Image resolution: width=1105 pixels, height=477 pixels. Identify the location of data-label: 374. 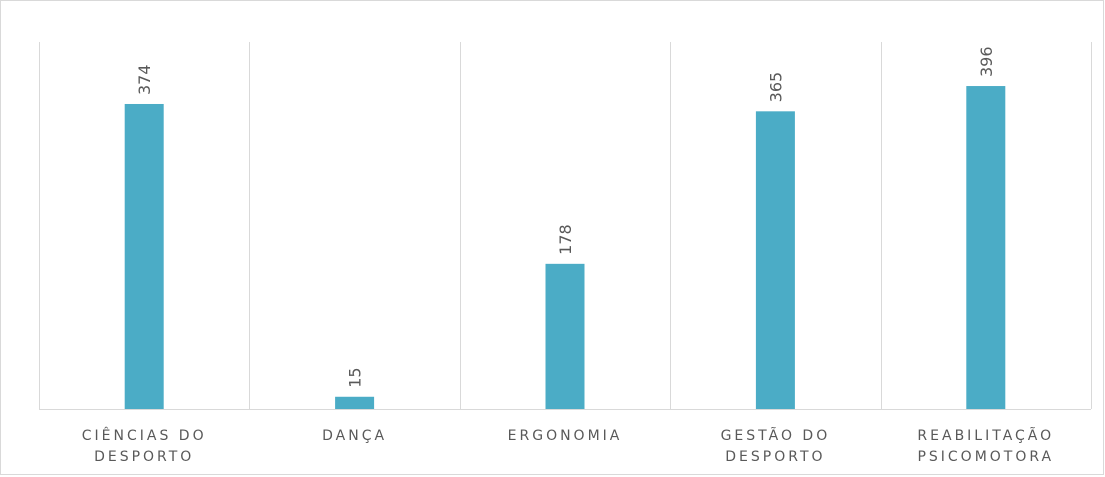
(144, 79).